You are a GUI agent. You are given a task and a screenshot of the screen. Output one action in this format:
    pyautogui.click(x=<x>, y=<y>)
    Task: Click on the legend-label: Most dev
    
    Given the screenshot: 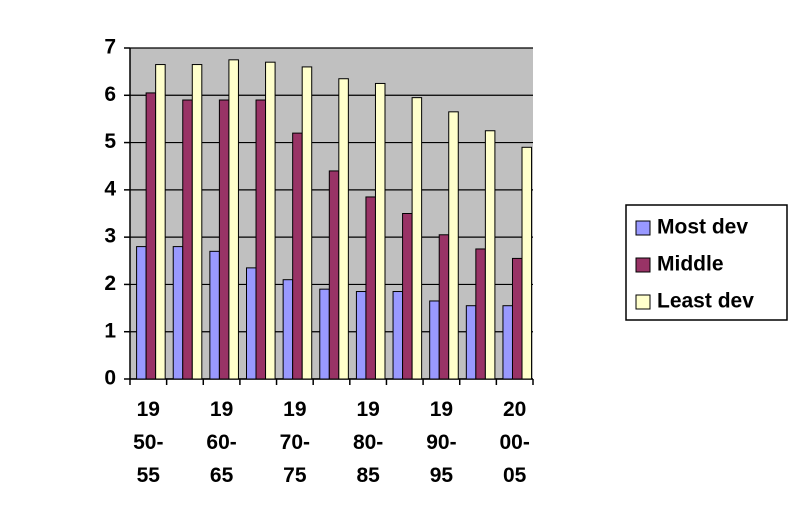 What is the action you would take?
    pyautogui.click(x=702, y=227)
    